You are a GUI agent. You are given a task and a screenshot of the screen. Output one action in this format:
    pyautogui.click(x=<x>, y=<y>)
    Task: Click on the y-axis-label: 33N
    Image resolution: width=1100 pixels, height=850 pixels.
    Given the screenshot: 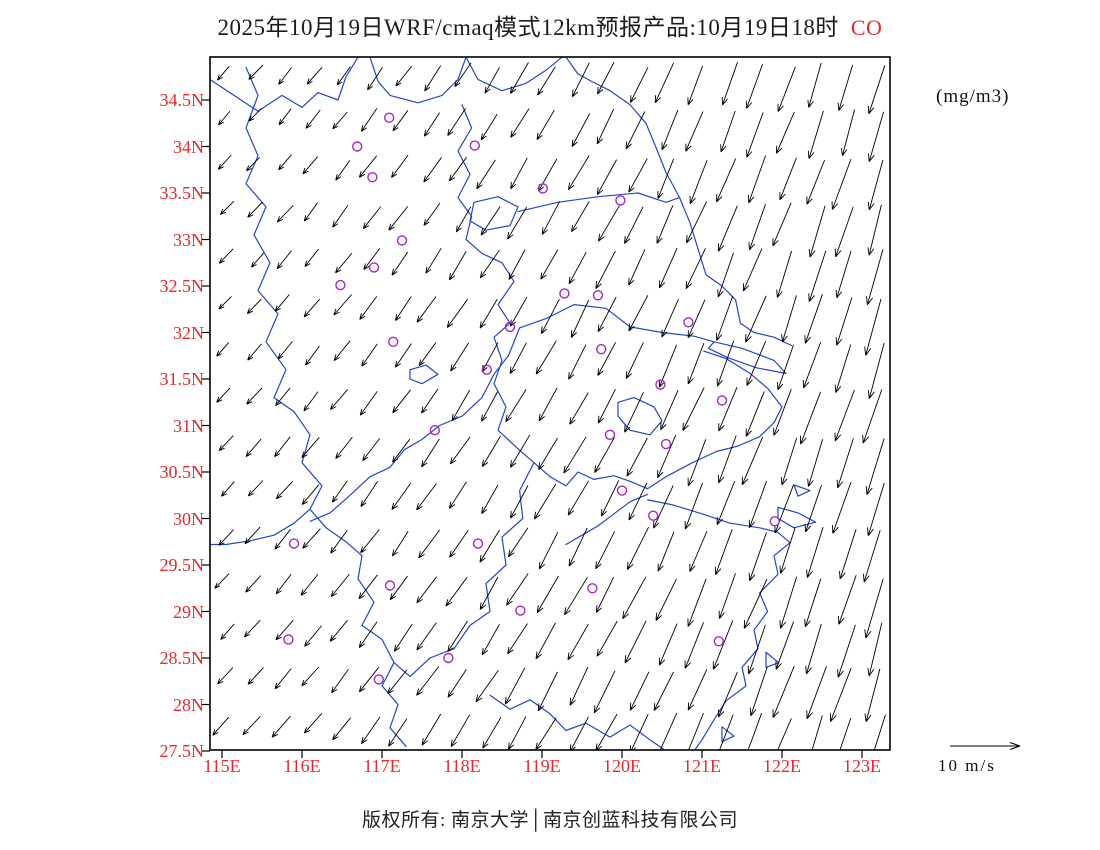 What is the action you would take?
    pyautogui.click(x=188, y=239)
    